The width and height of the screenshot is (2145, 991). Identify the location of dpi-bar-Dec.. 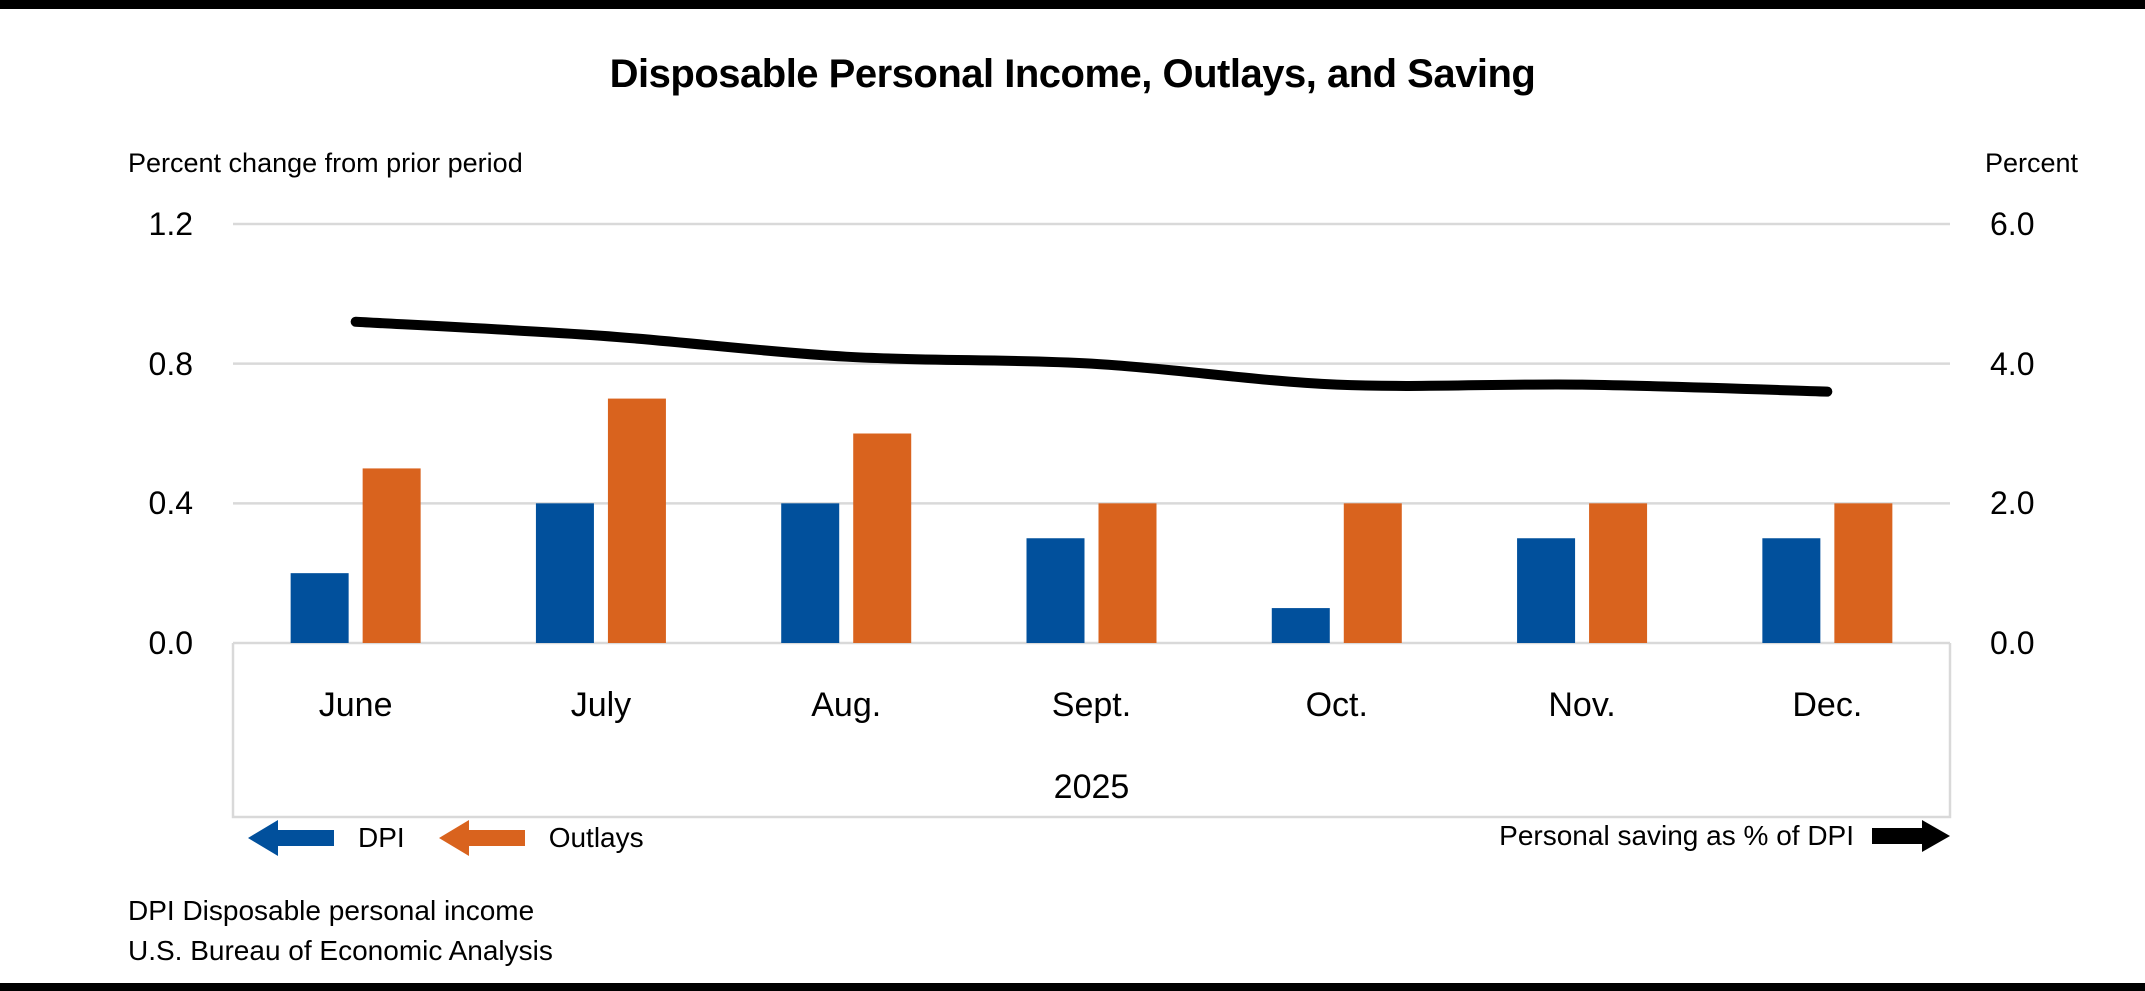
(1791, 590).